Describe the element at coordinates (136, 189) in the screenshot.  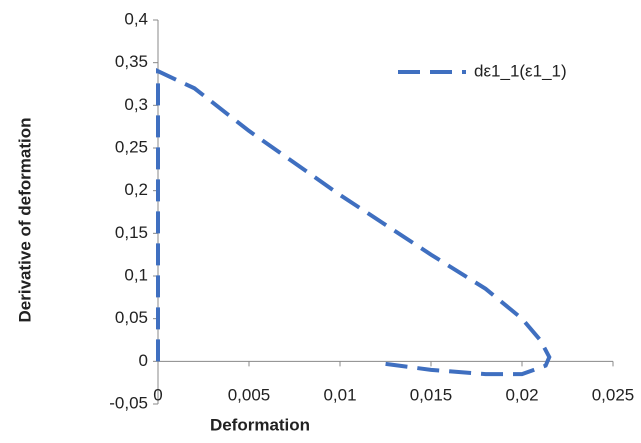
I see `y-tick-label: 0,2` at that location.